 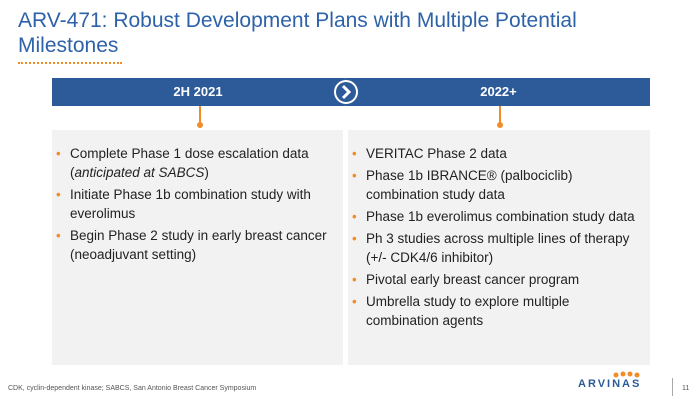 I want to click on period-heading: 2022+, so click(x=498, y=91).